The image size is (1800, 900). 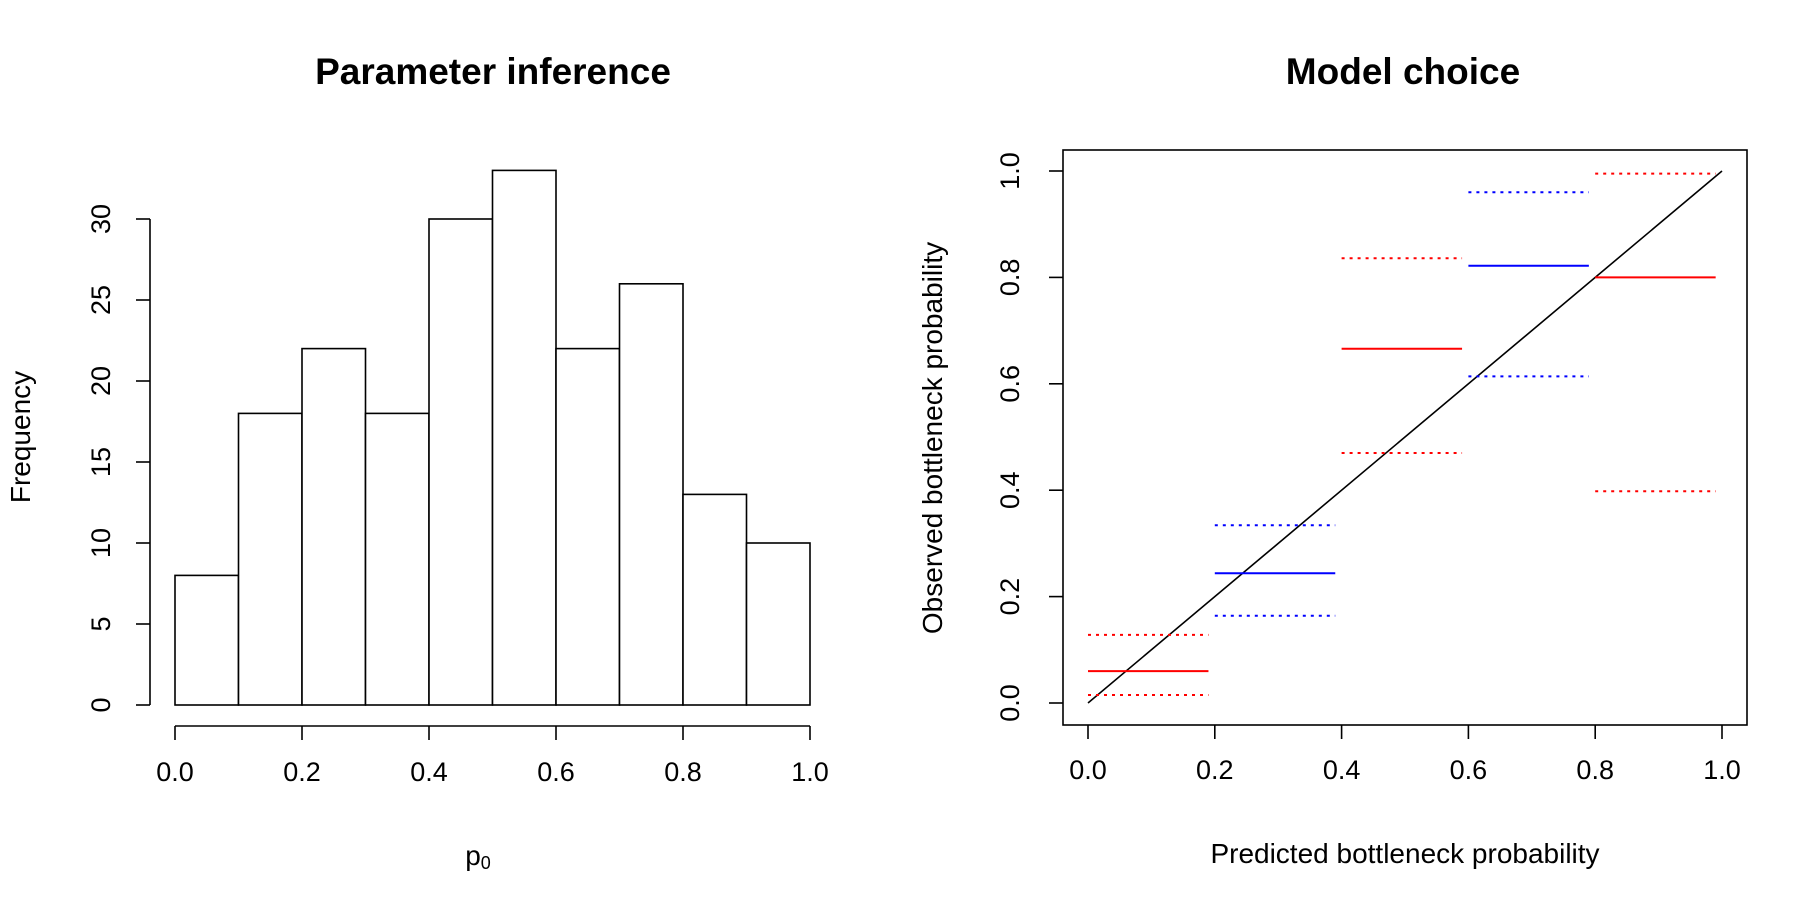 What do you see at coordinates (1010, 703) in the screenshot?
I see `y-tick-label: 0.0` at bounding box center [1010, 703].